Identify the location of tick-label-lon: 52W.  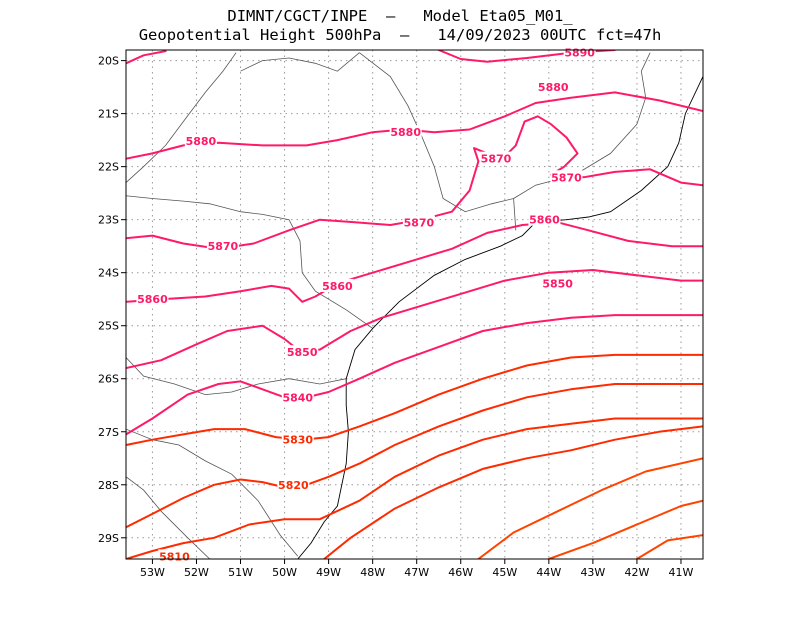
(196, 572).